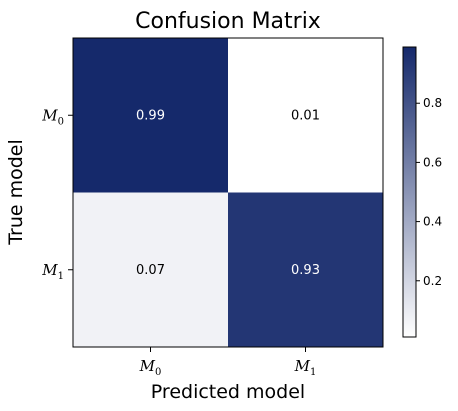 The image size is (458, 411). What do you see at coordinates (429, 192) in the screenshot?
I see `colorbar-ticks: 0.2 0.4 0.6 0.8` at bounding box center [429, 192].